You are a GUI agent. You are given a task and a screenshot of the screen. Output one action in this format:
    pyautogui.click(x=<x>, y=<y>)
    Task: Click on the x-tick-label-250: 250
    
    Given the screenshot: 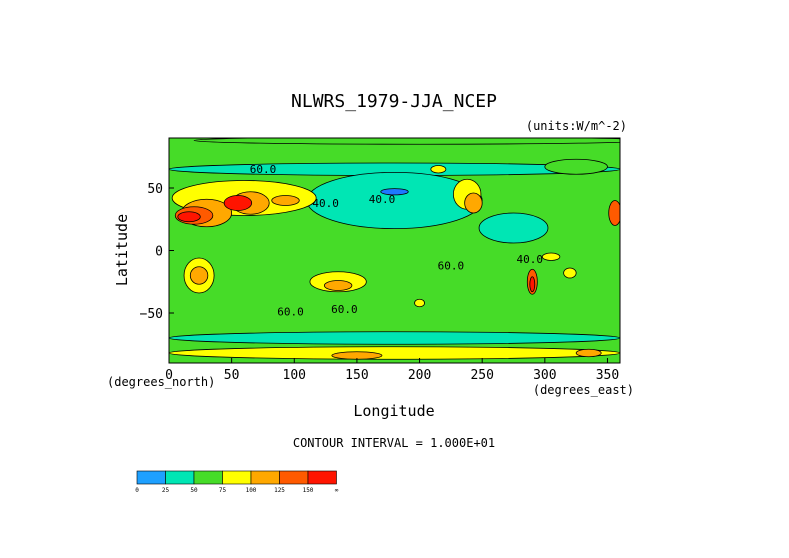 What is the action you would take?
    pyautogui.click(x=481, y=375)
    